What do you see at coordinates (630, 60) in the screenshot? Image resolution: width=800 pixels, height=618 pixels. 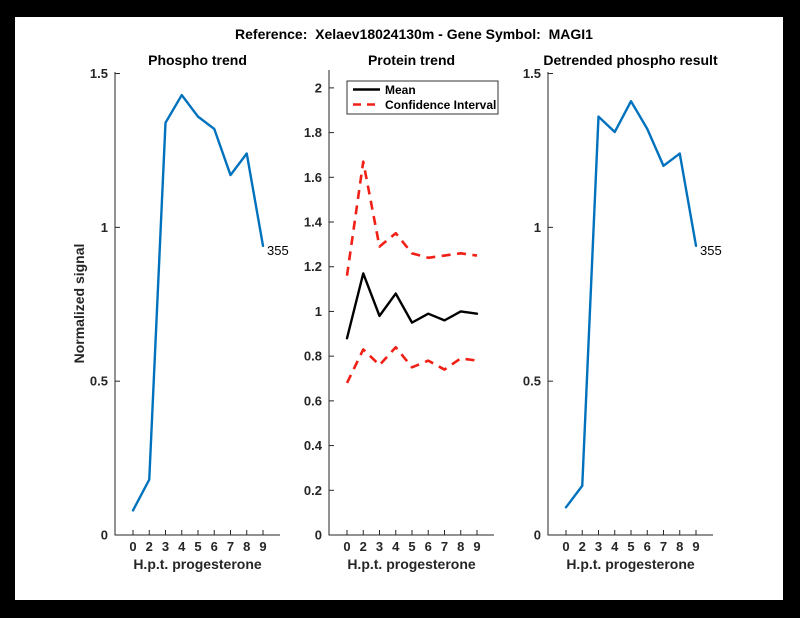 I see `subplot-title: Detrended phospho result` at bounding box center [630, 60].